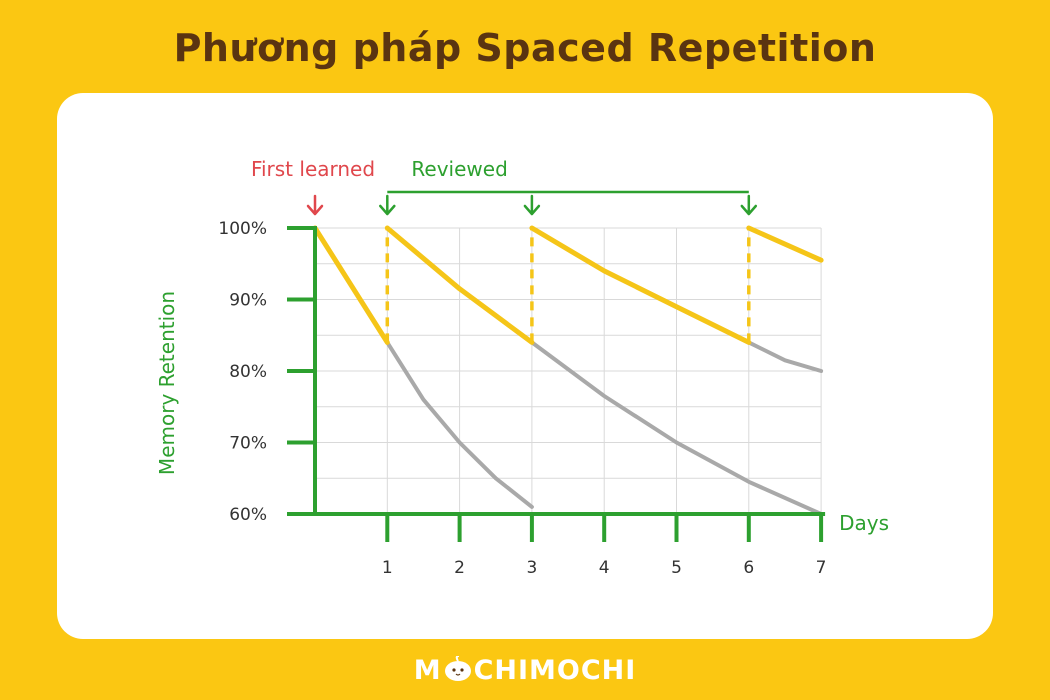  I want to click on y-axis-label: Memory Retention, so click(167, 383).